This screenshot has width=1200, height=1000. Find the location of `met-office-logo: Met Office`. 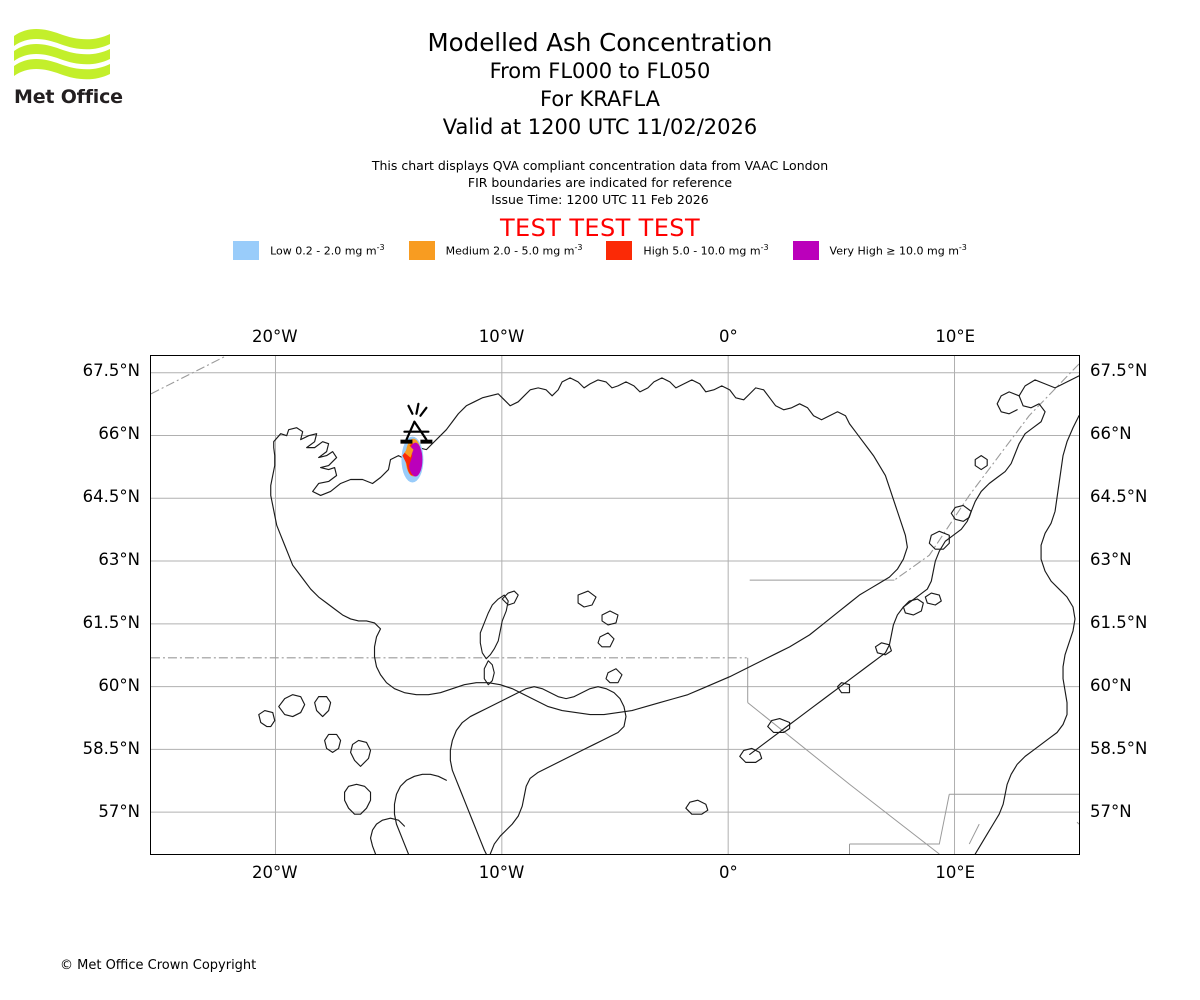

met-office-logo: Met Office is located at coordinates (69, 70).